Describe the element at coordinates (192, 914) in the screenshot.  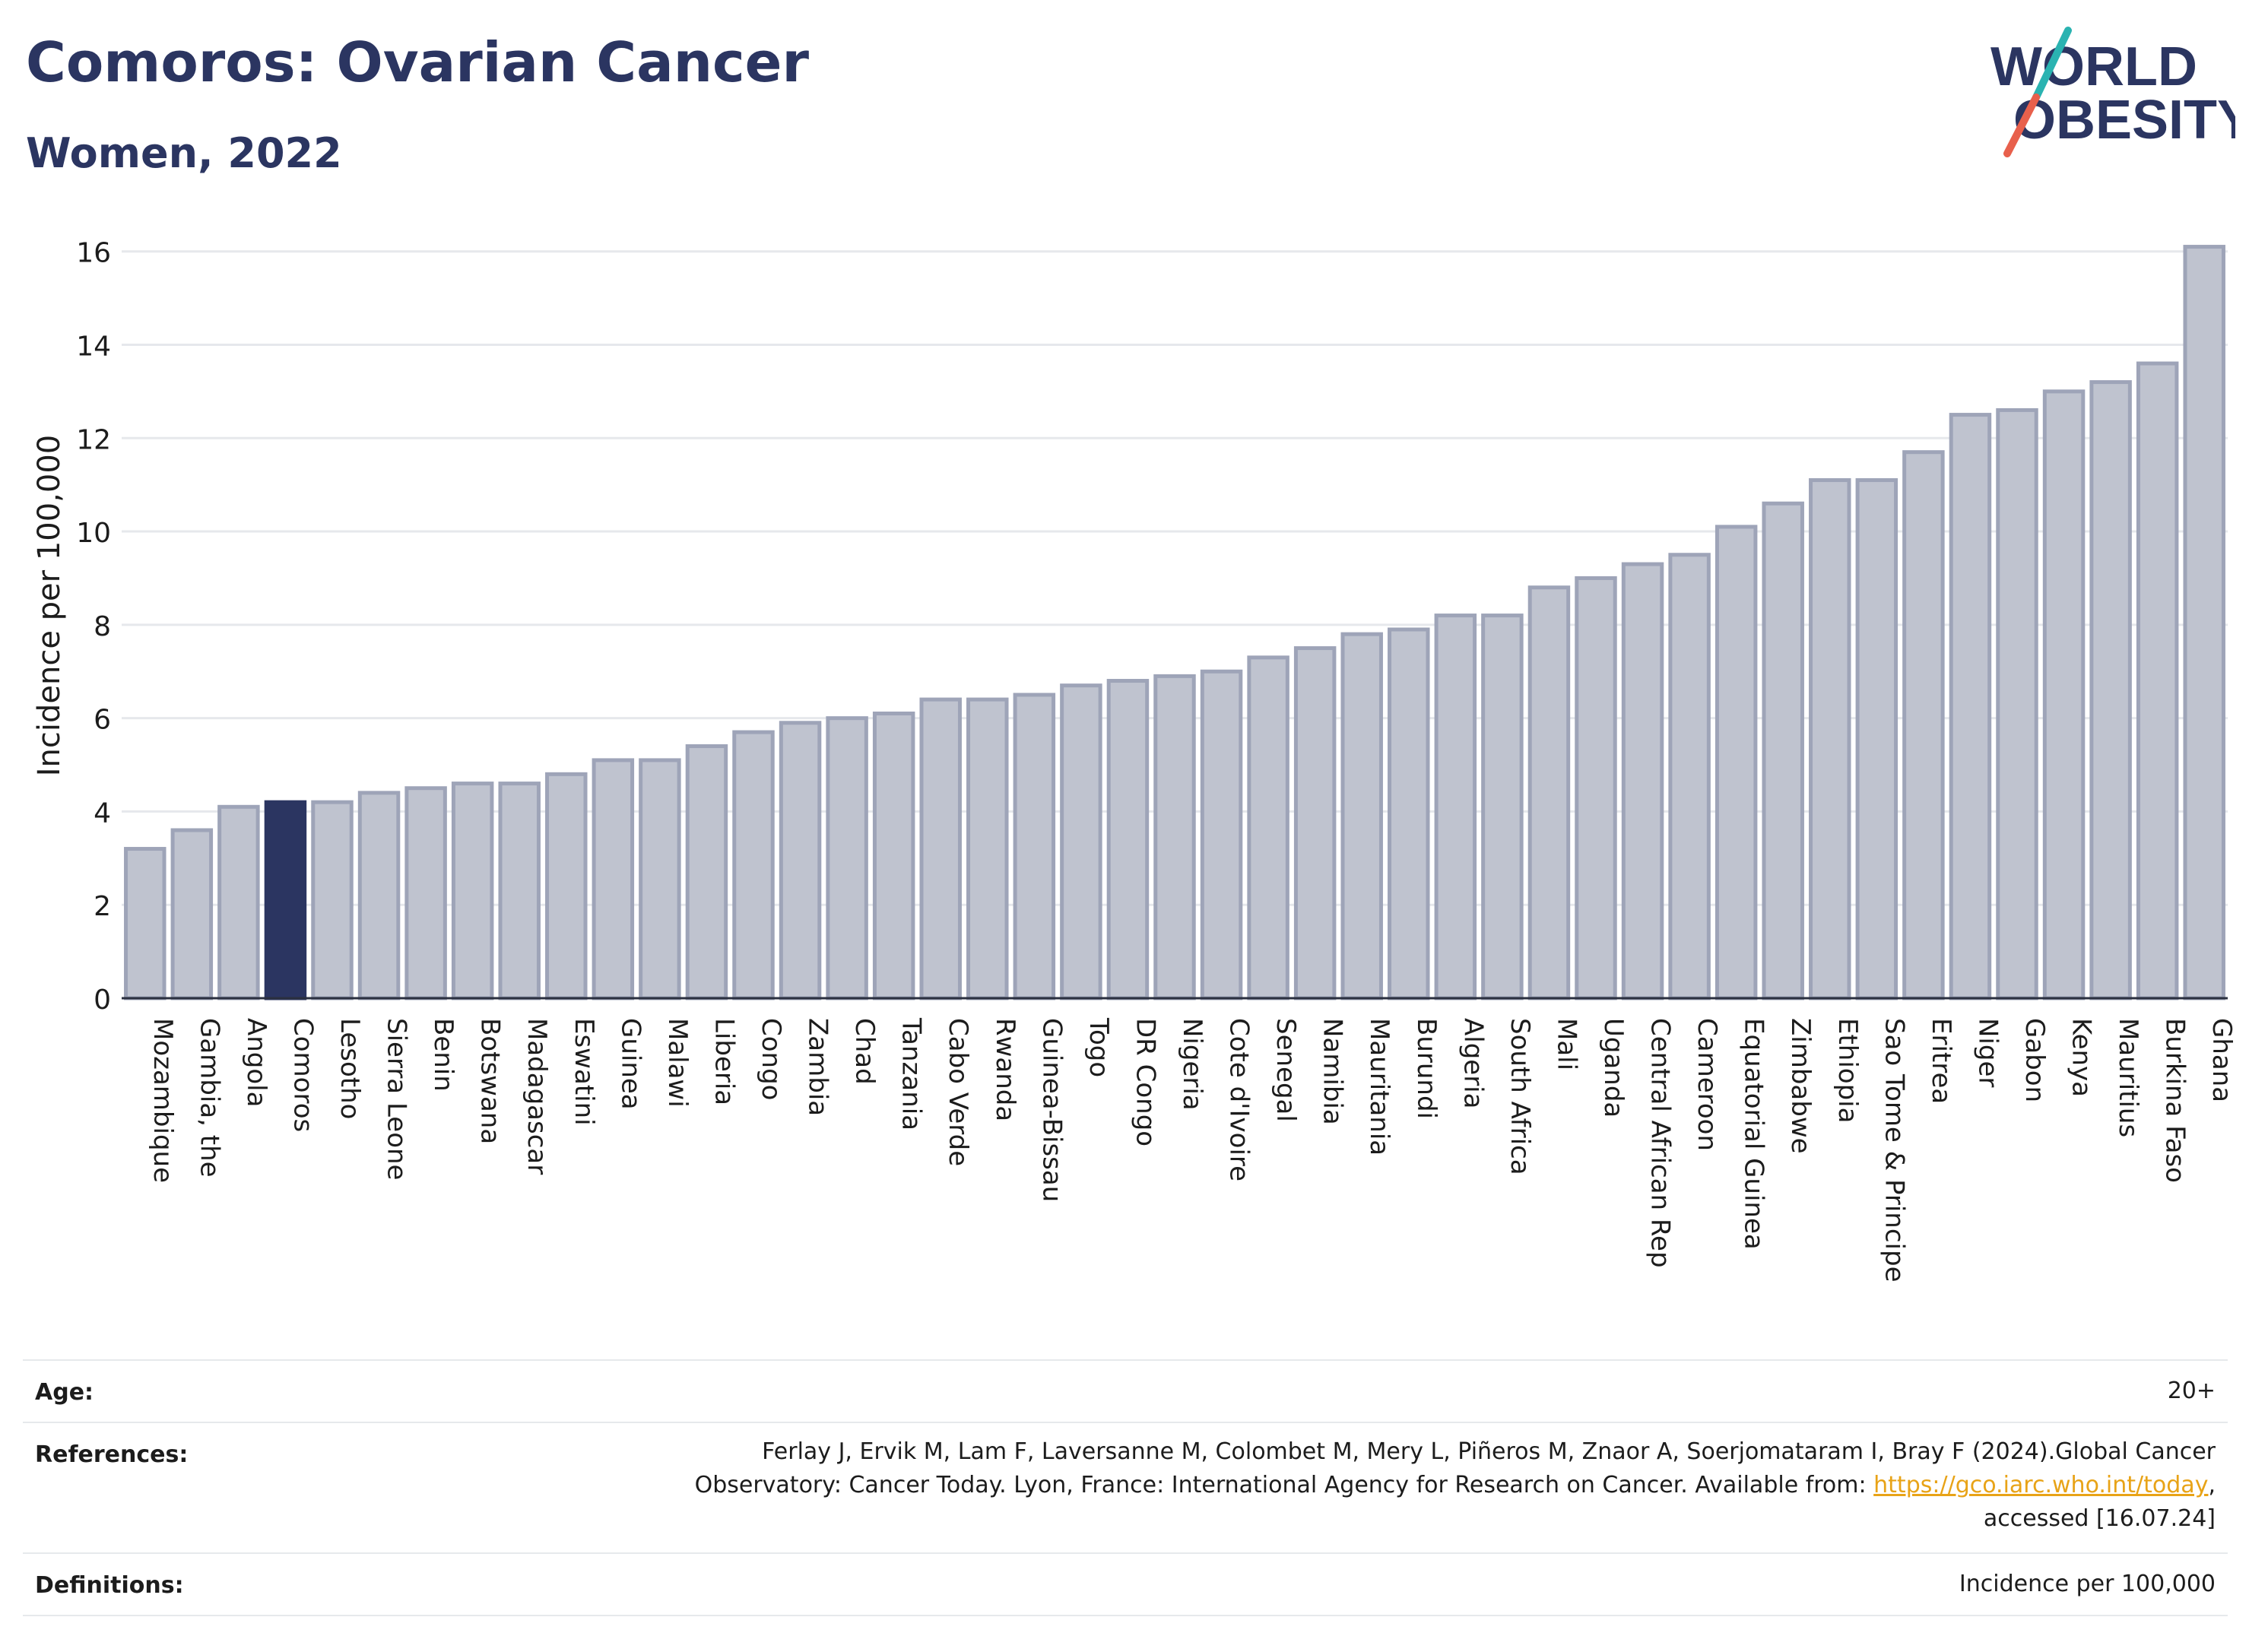
I see `bar-gambia-the` at that location.